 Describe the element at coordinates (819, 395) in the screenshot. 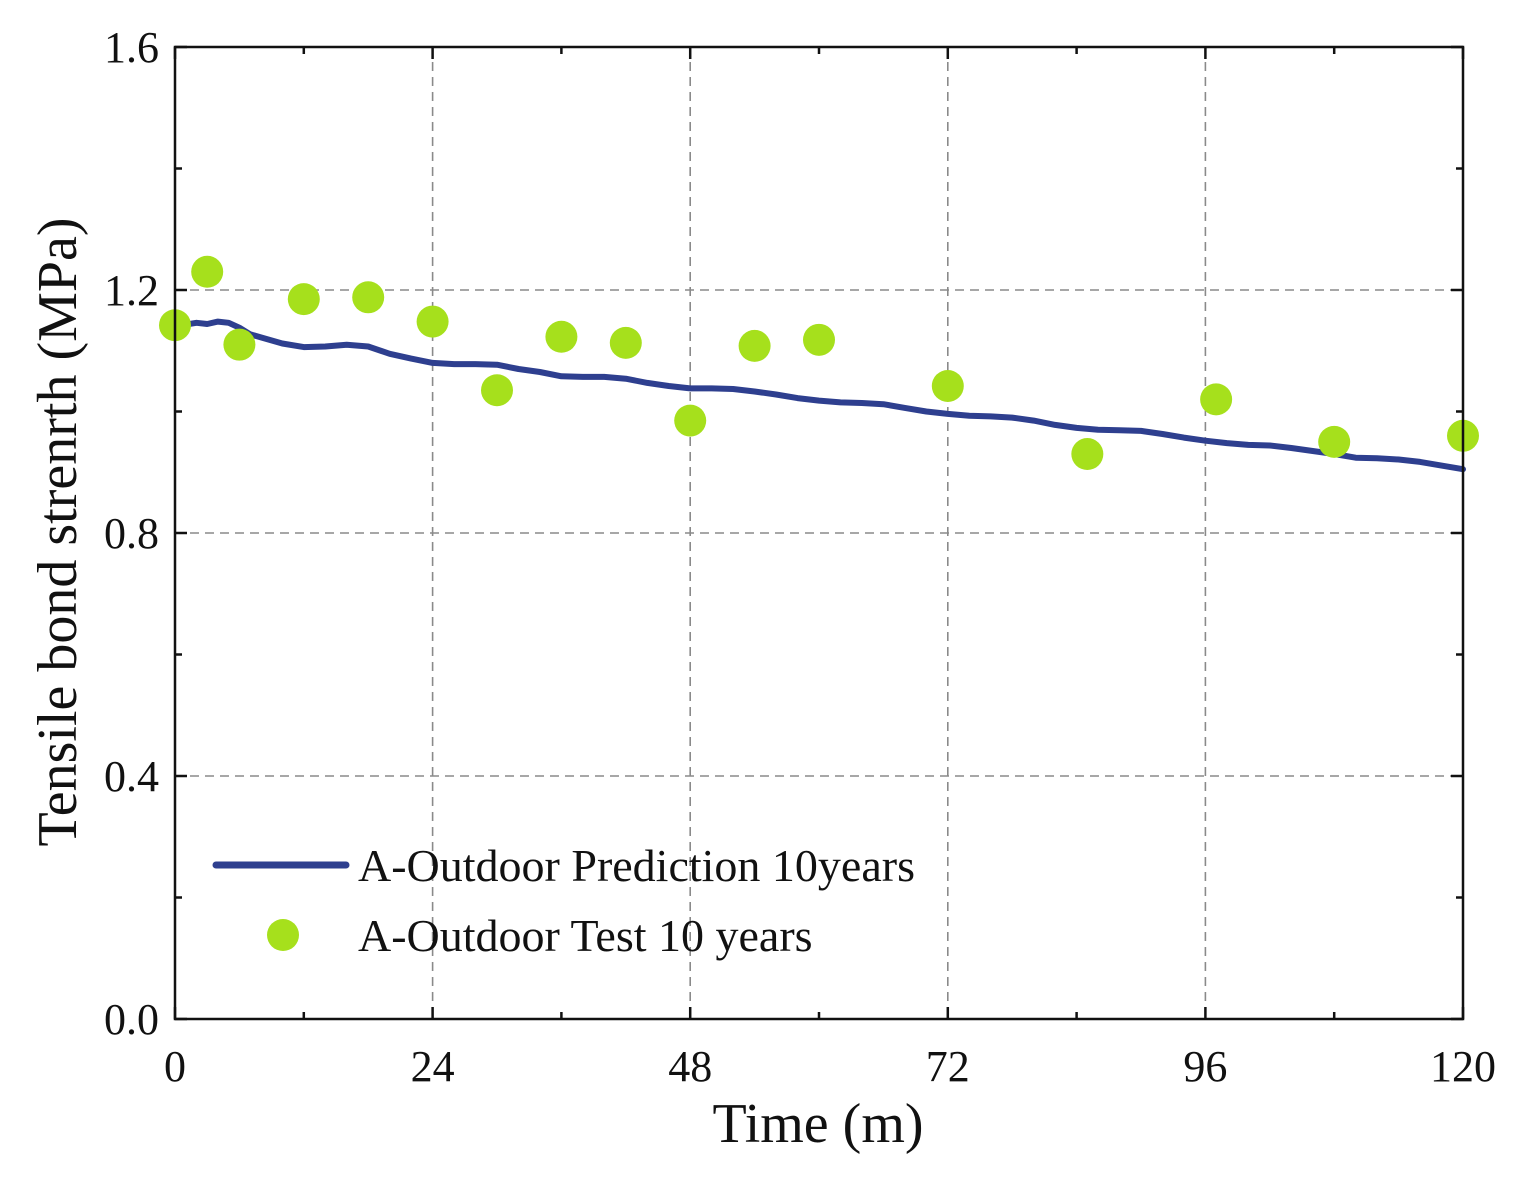

I see `prediction-line` at that location.